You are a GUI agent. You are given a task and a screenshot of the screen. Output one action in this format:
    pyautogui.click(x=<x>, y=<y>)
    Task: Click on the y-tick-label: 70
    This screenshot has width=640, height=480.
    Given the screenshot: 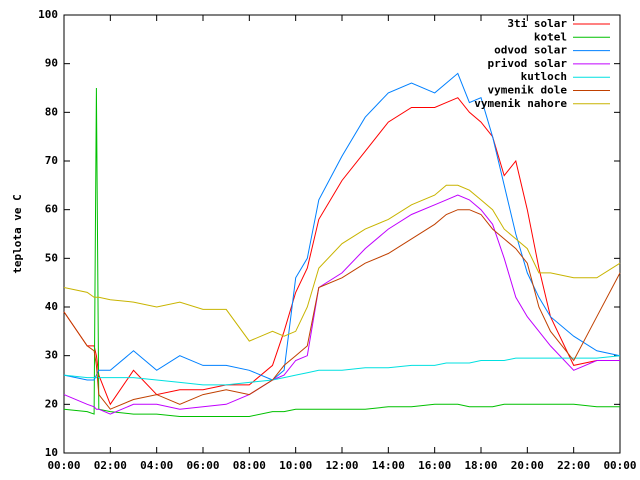 What is the action you would take?
    pyautogui.click(x=51, y=160)
    